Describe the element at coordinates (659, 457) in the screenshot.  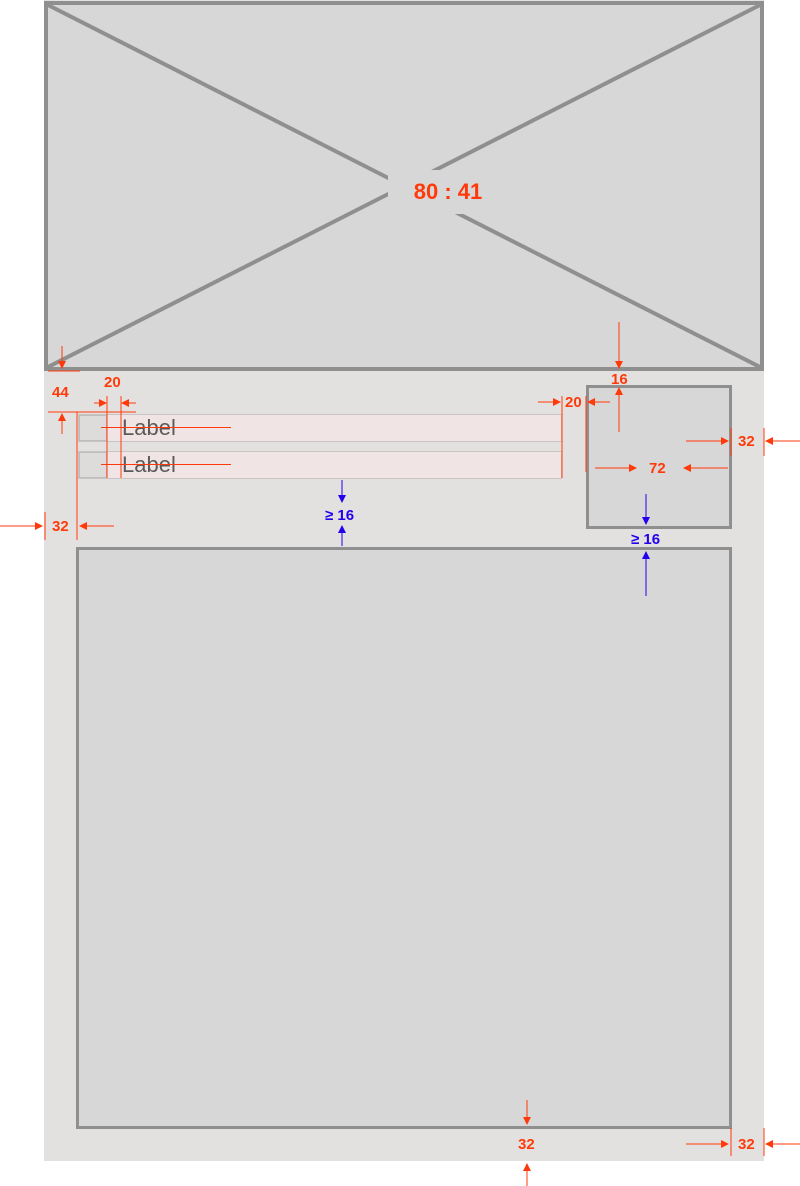
I see `side-placeholder` at that location.